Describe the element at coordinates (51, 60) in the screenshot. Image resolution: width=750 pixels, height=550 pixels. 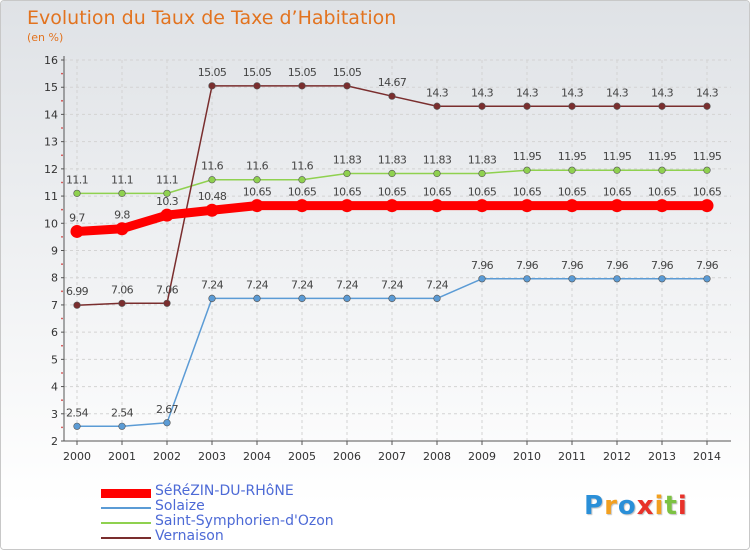
I see `y-tick-label: 16` at that location.